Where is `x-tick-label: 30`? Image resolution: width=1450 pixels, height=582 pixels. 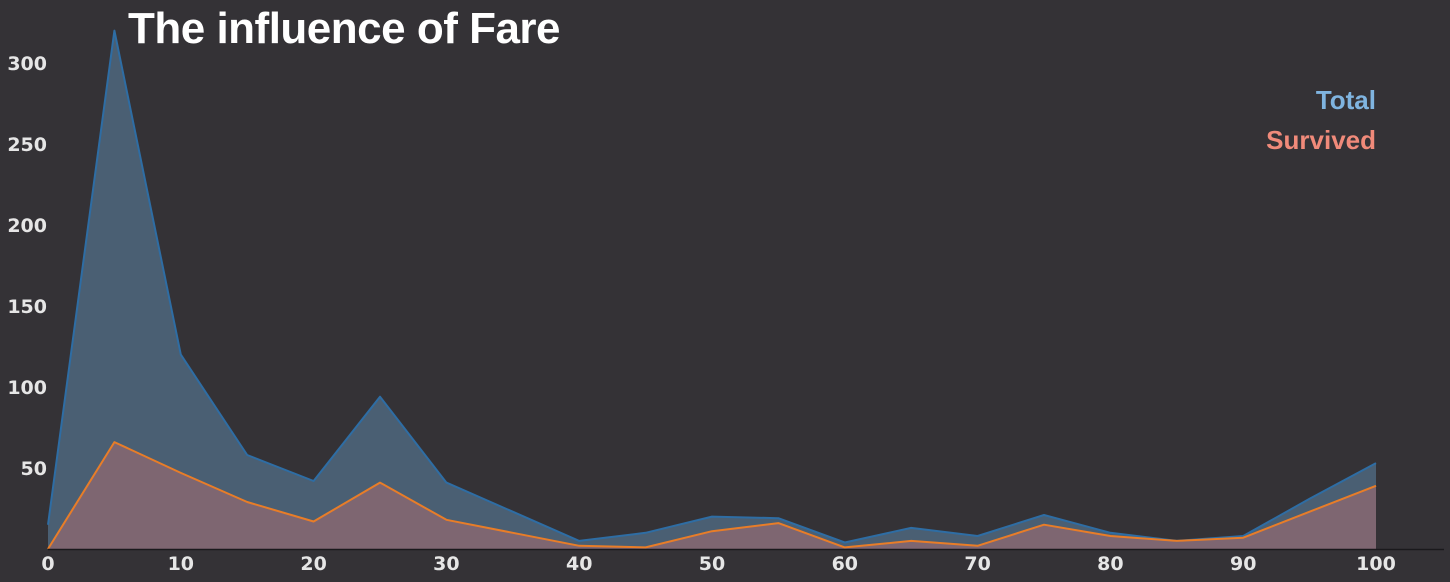
x-tick-label: 30 is located at coordinates (446, 564).